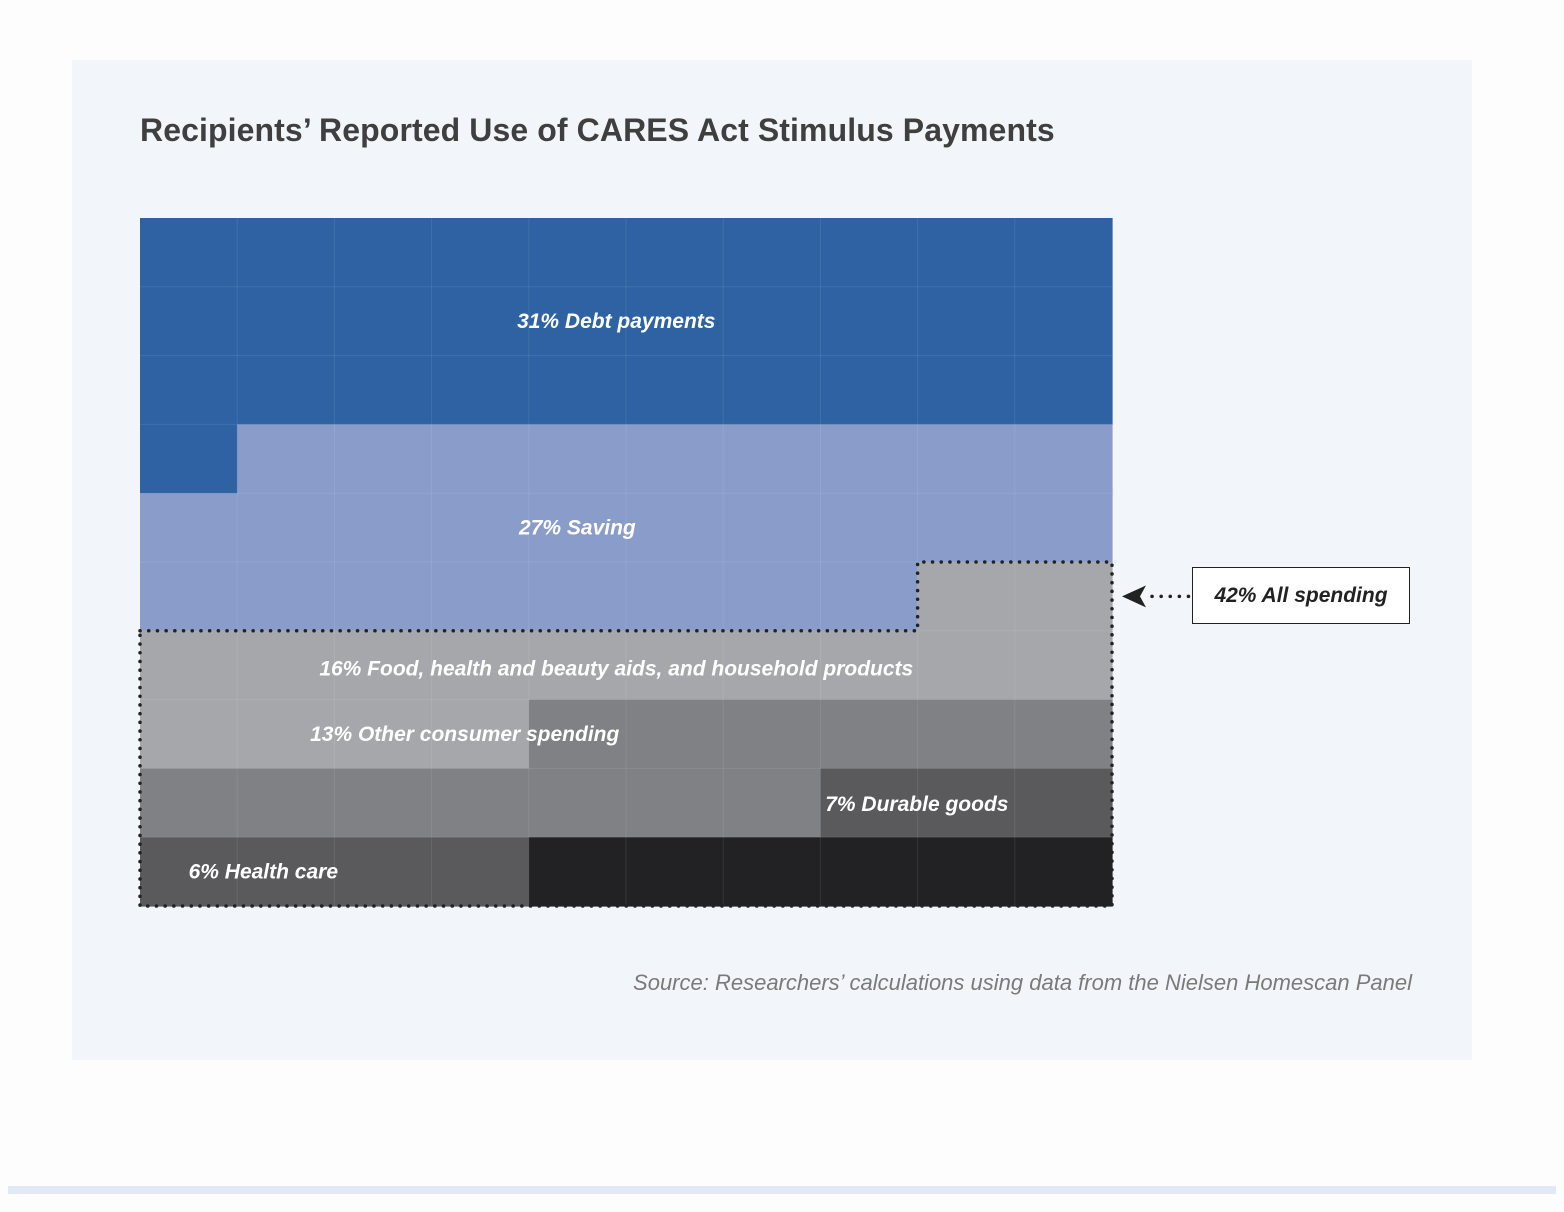  What do you see at coordinates (1159, 596) in the screenshot?
I see `callout-arrow` at bounding box center [1159, 596].